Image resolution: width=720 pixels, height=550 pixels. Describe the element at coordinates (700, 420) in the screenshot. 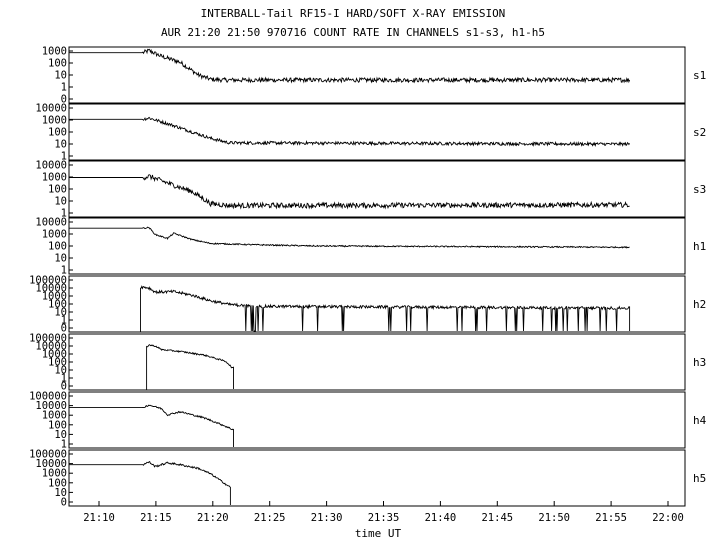

I see `channel-label: h4` at that location.